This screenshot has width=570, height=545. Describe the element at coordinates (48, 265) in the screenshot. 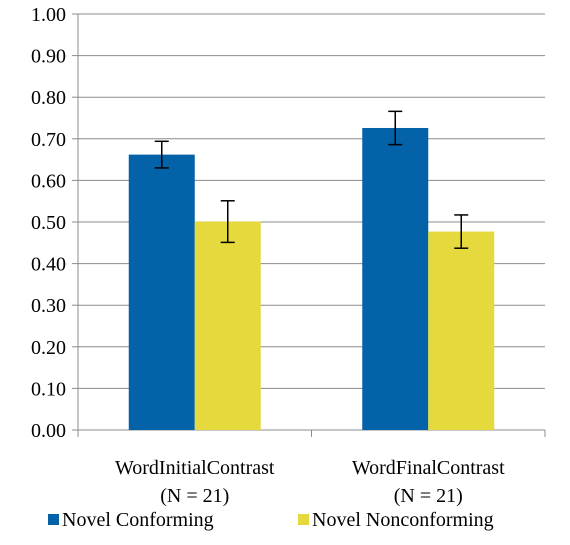

I see `y-tick-label: 0.40` at that location.